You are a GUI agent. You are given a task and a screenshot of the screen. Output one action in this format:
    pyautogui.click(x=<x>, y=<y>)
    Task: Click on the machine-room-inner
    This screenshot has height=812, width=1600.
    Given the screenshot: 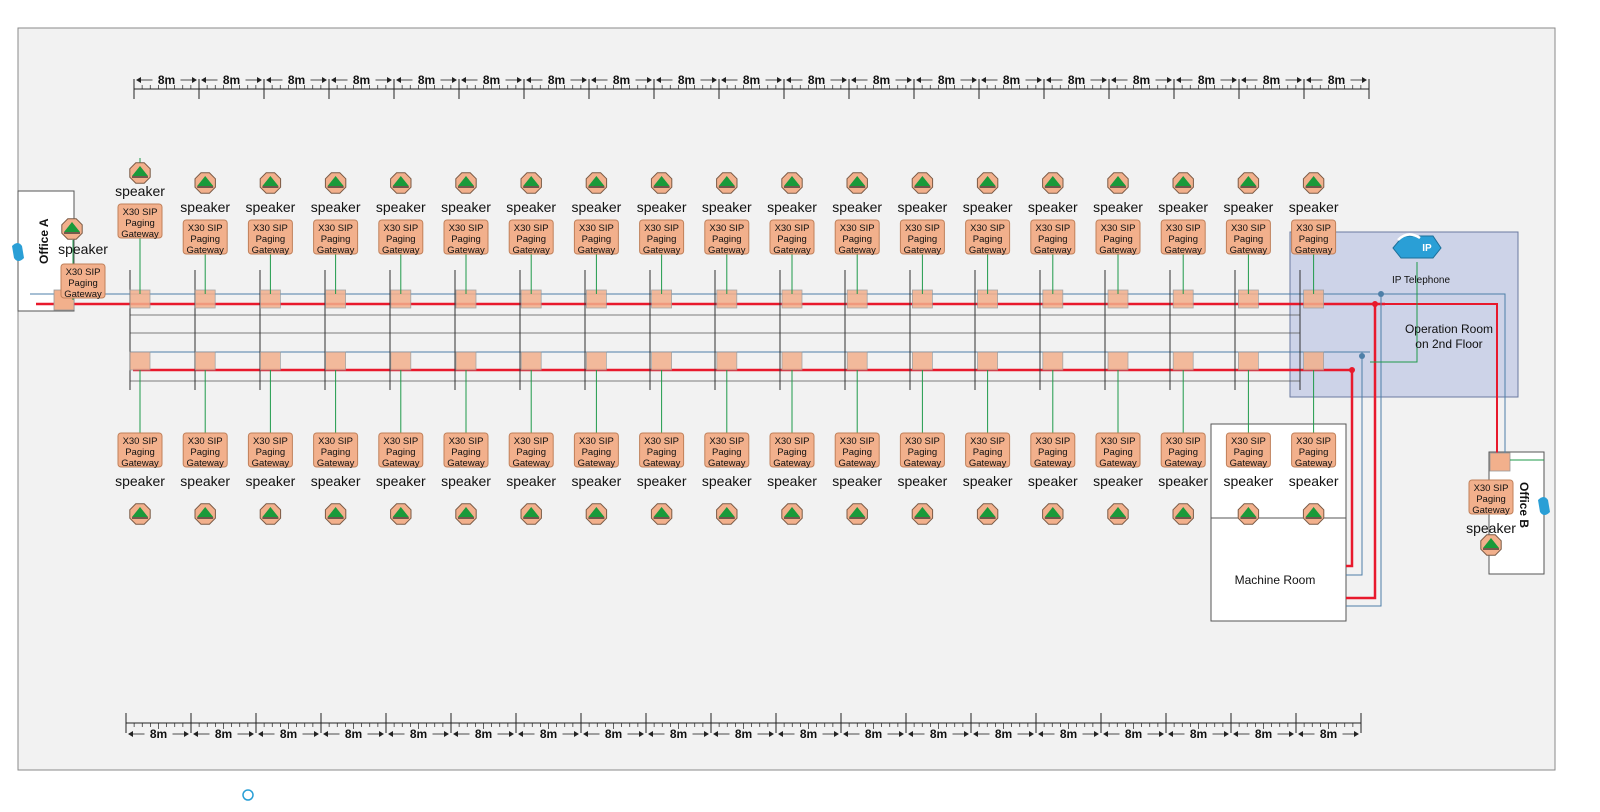 What is the action you would take?
    pyautogui.click(x=1278, y=569)
    